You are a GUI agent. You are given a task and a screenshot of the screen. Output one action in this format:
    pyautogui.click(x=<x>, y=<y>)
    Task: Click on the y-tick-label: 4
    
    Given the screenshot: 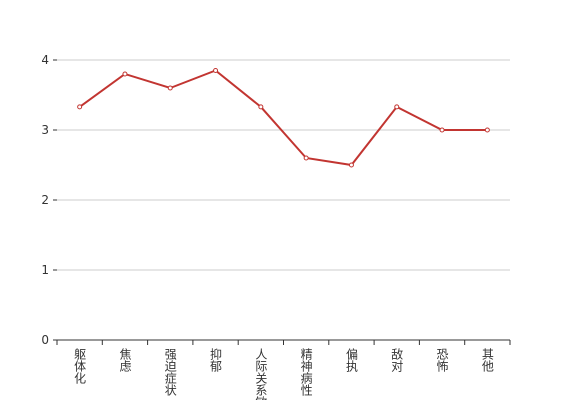 What is the action you would take?
    pyautogui.click(x=45, y=60)
    